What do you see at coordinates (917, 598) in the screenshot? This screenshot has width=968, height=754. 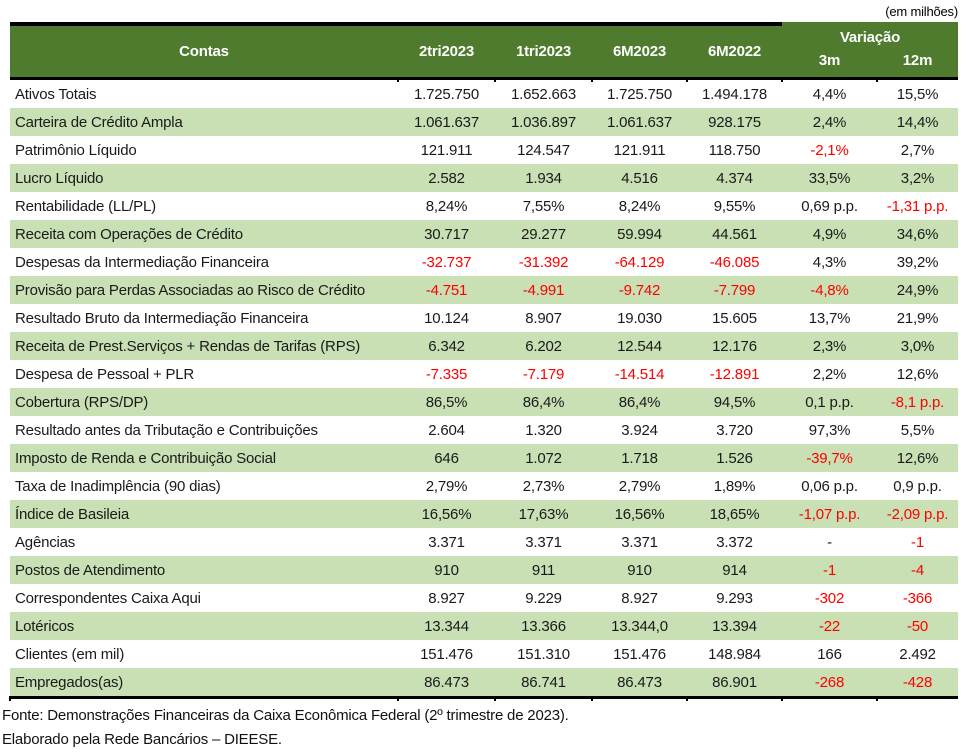 I see `cell-var-12m: -366` at bounding box center [917, 598].